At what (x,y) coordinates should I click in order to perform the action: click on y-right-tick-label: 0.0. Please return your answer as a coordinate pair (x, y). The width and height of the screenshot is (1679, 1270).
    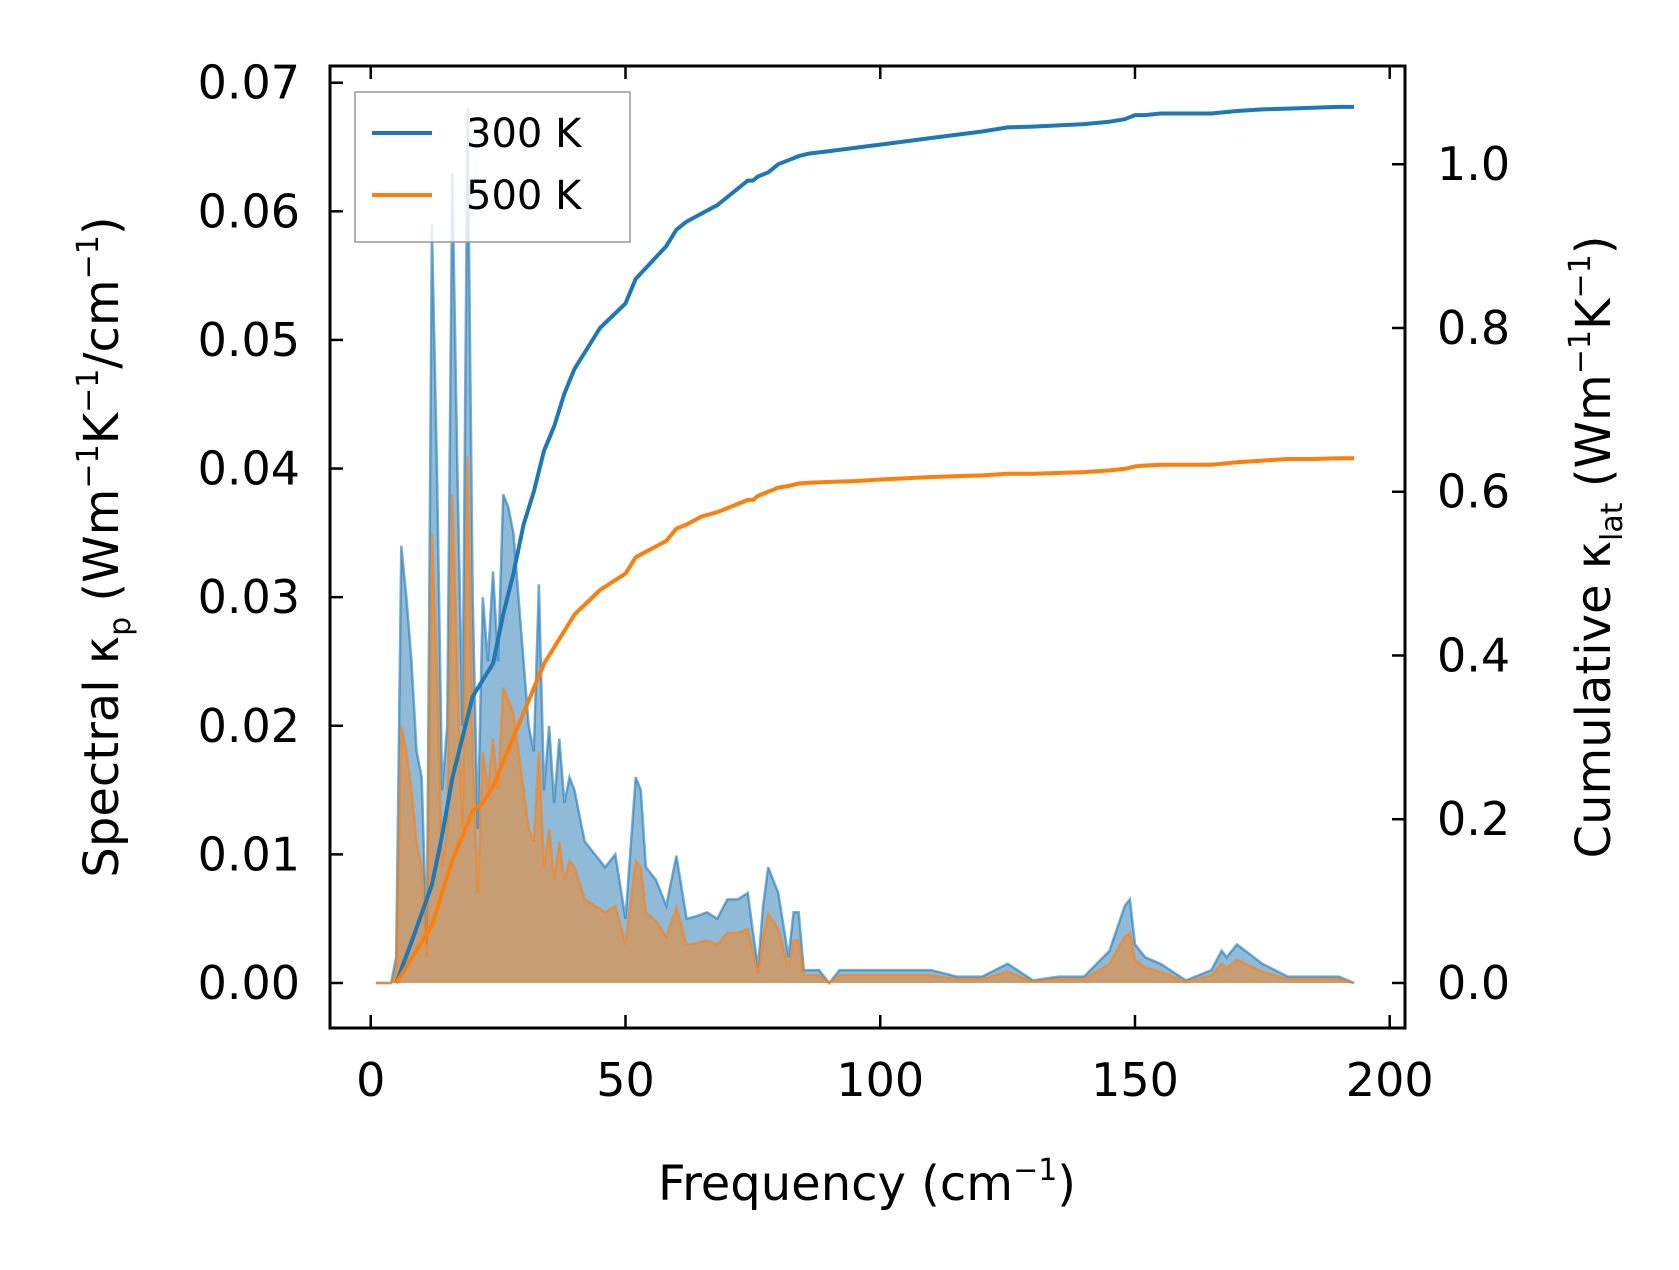
    Looking at the image, I should click on (1473, 983).